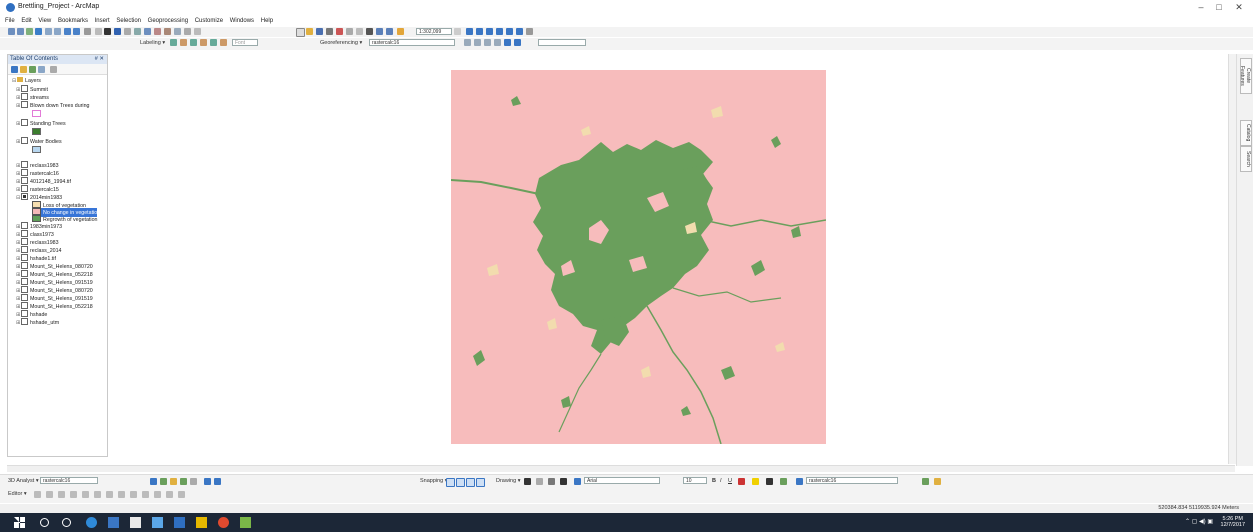 The width and height of the screenshot is (1253, 532). Describe the element at coordinates (54, 306) in the screenshot. I see `toc-layer-mount-st-helens-052218: ⊞ Mount_St_Helens_052218` at that location.